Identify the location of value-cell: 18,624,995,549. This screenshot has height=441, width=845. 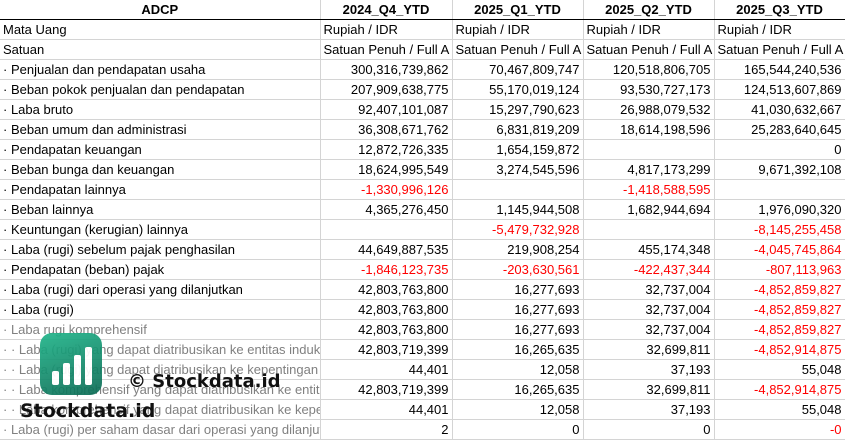
(386, 169).